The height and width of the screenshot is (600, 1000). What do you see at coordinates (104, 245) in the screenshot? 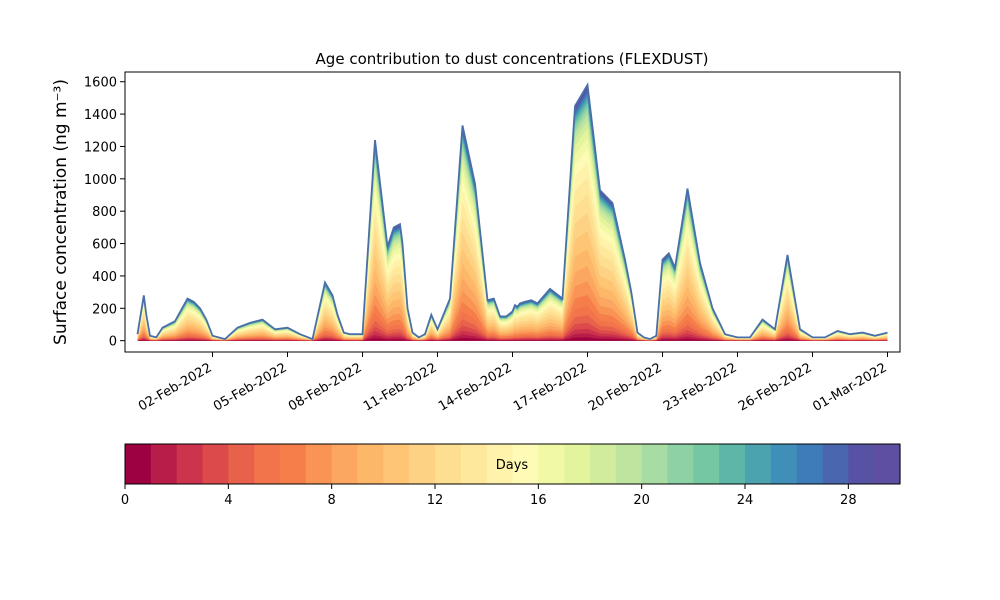
I see `y-tick-label: 600` at bounding box center [104, 245].